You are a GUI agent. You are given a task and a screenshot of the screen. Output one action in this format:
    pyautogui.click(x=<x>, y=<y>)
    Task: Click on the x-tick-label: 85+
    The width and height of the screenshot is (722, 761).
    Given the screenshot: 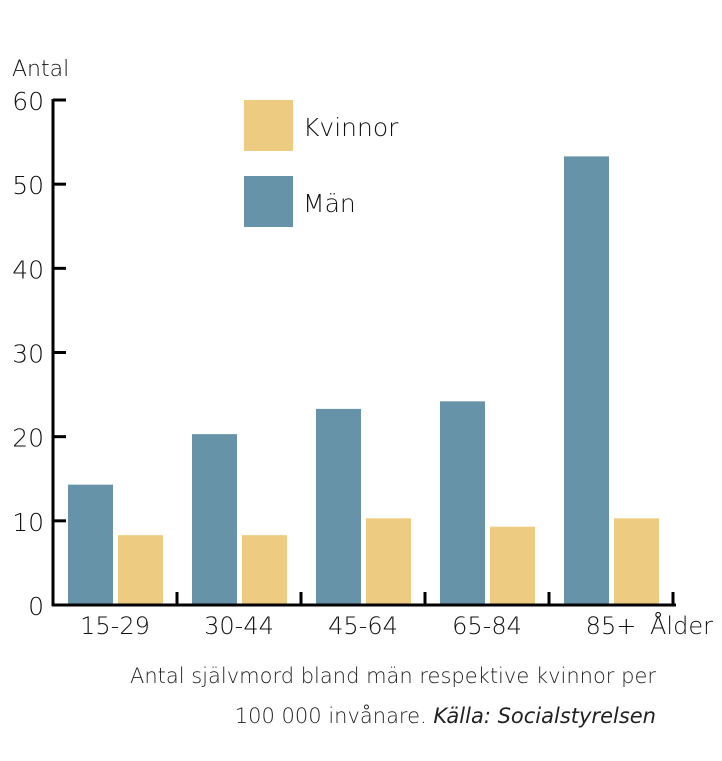 What is the action you would take?
    pyautogui.click(x=611, y=626)
    